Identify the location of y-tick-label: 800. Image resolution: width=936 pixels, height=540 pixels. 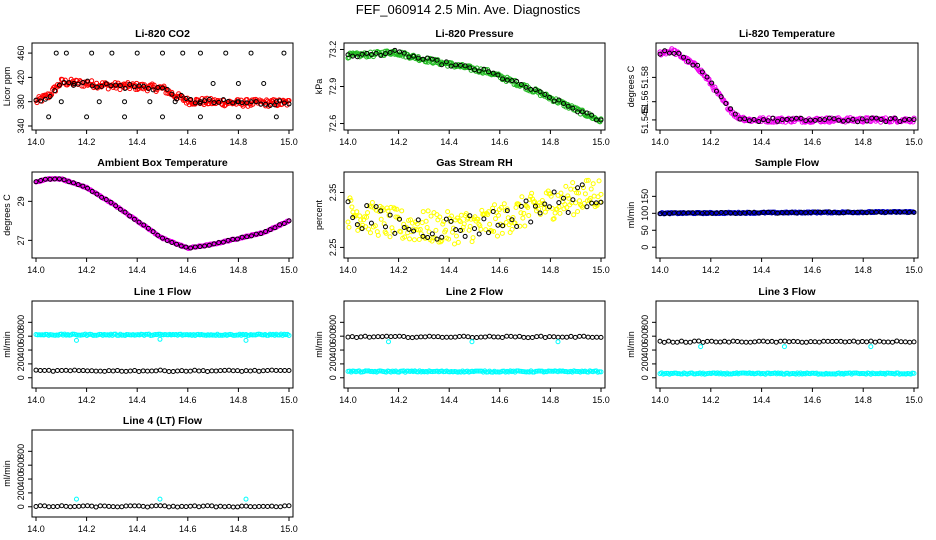
(21, 451).